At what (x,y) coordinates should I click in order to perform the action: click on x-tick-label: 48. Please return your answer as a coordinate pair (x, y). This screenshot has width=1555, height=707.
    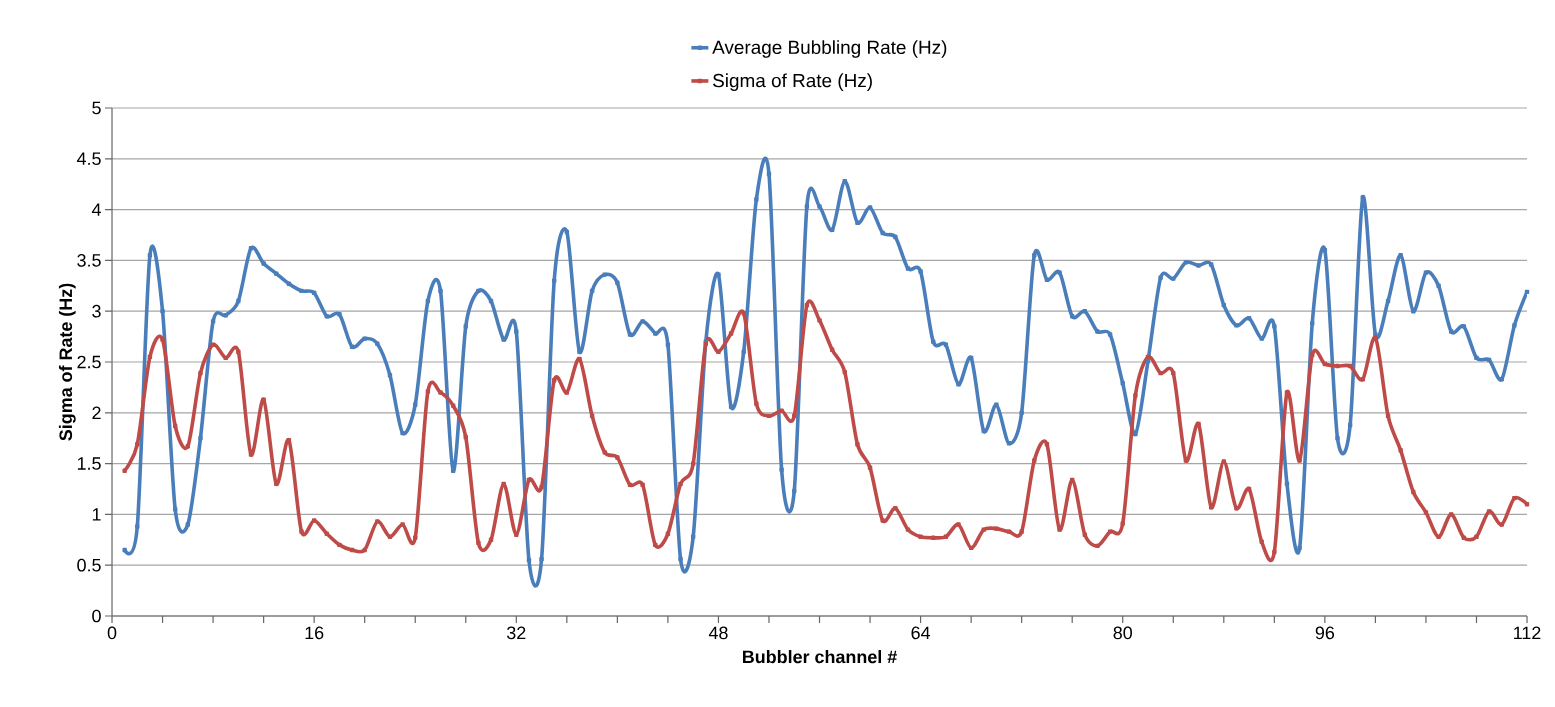
    Looking at the image, I should click on (718, 633).